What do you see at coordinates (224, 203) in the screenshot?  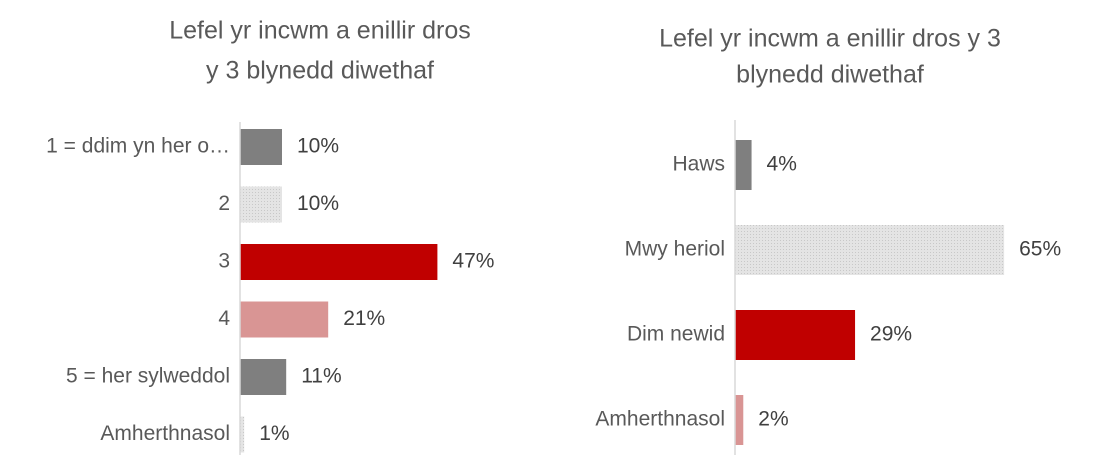 I see `category-label: 2` at bounding box center [224, 203].